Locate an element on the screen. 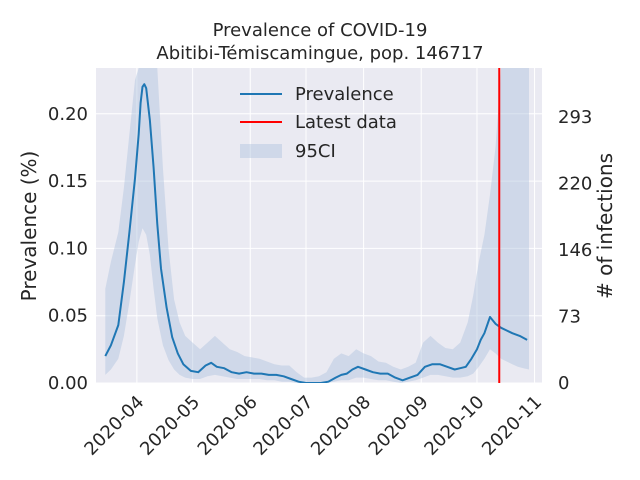  chart-subtitle: Abitibi-Témiscamingue, pop. 146717 is located at coordinates (319, 53).